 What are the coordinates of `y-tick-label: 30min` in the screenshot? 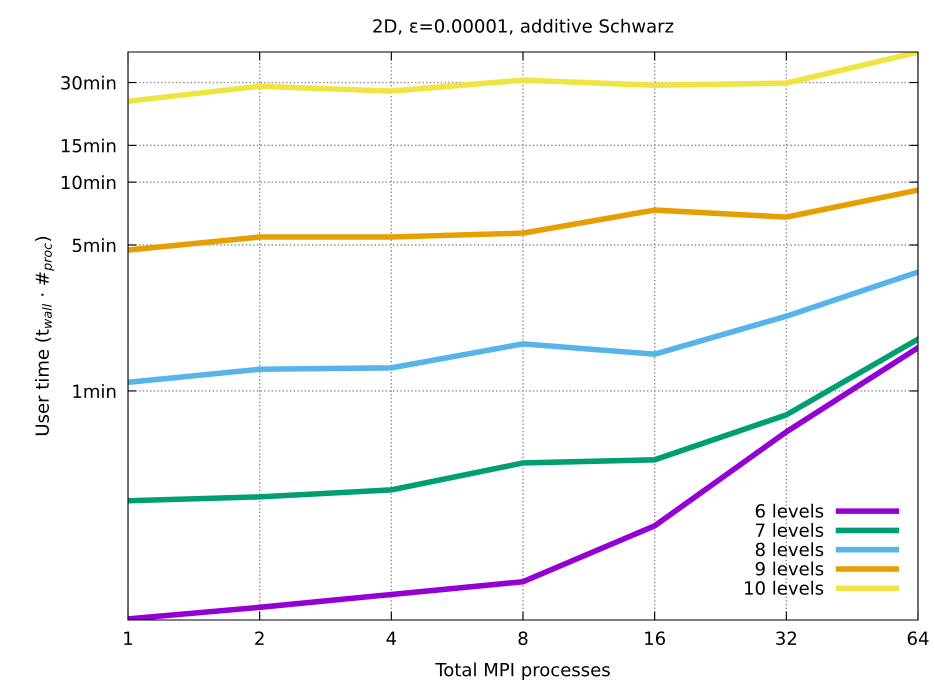 It's located at (88, 83).